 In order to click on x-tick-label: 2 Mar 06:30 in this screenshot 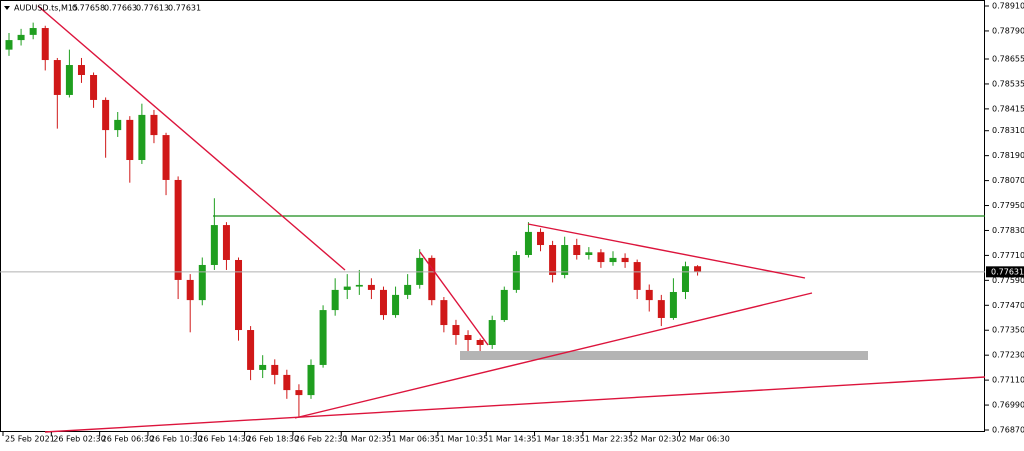, I will do `click(705, 439)`.